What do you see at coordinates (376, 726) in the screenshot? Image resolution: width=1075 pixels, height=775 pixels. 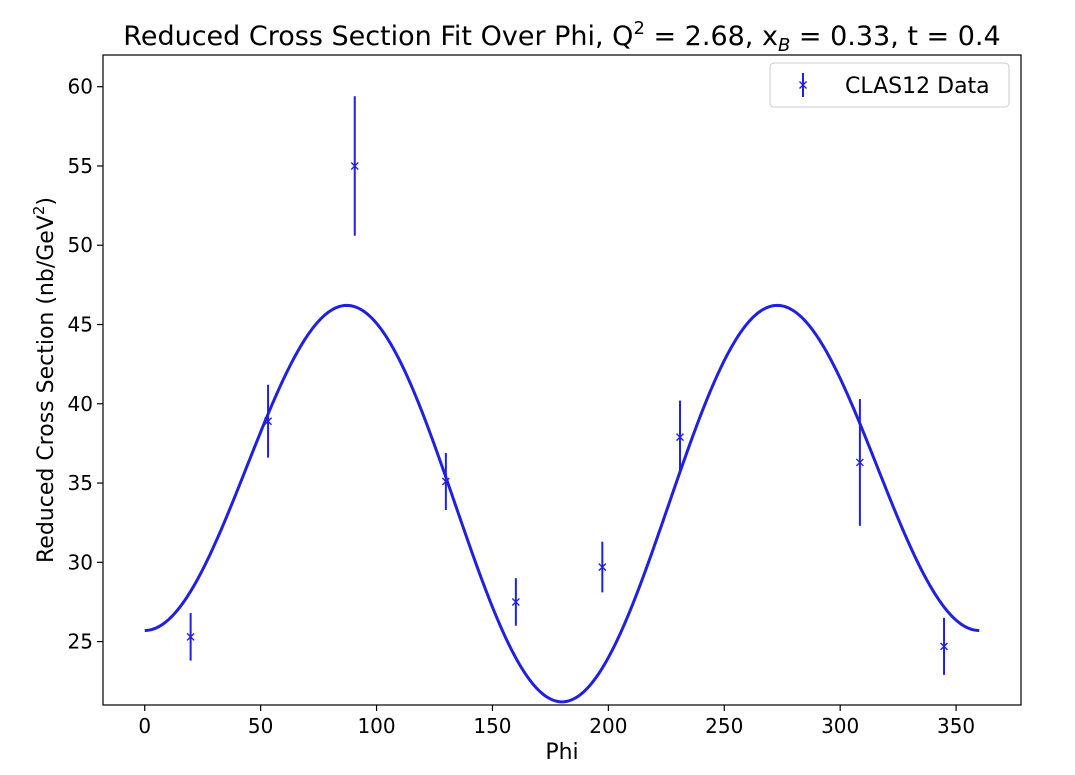 I see `x-tick-label: 100` at bounding box center [376, 726].